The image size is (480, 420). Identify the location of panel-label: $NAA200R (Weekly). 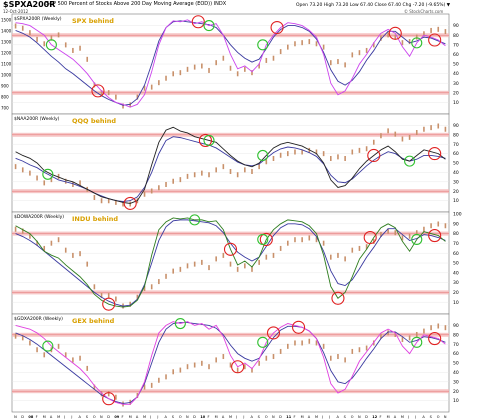
(37, 119).